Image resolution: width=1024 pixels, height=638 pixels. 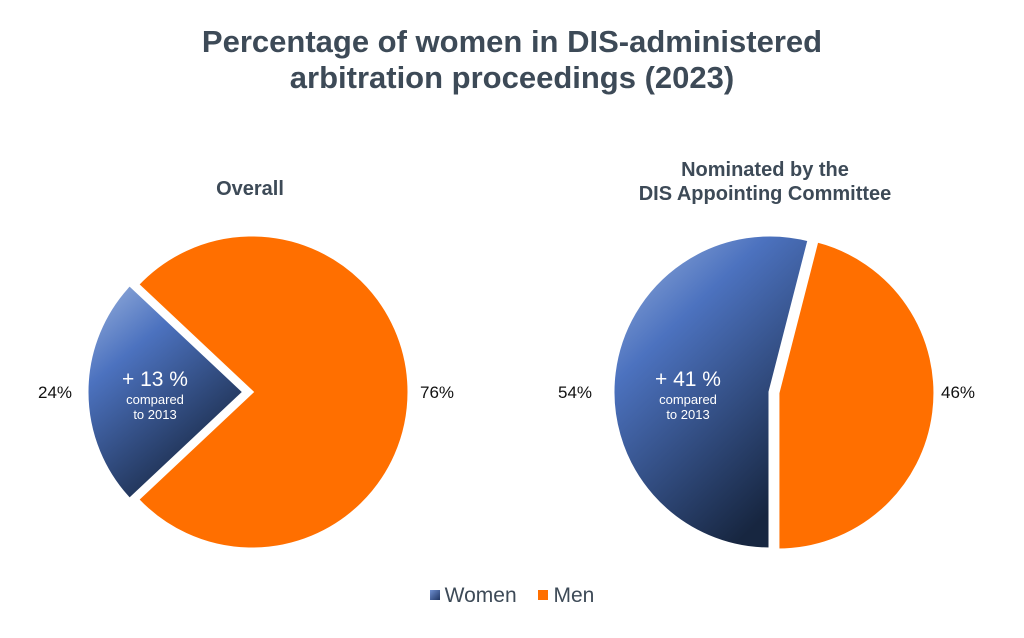 I want to click on legend-swatch-women, so click(x=434, y=595).